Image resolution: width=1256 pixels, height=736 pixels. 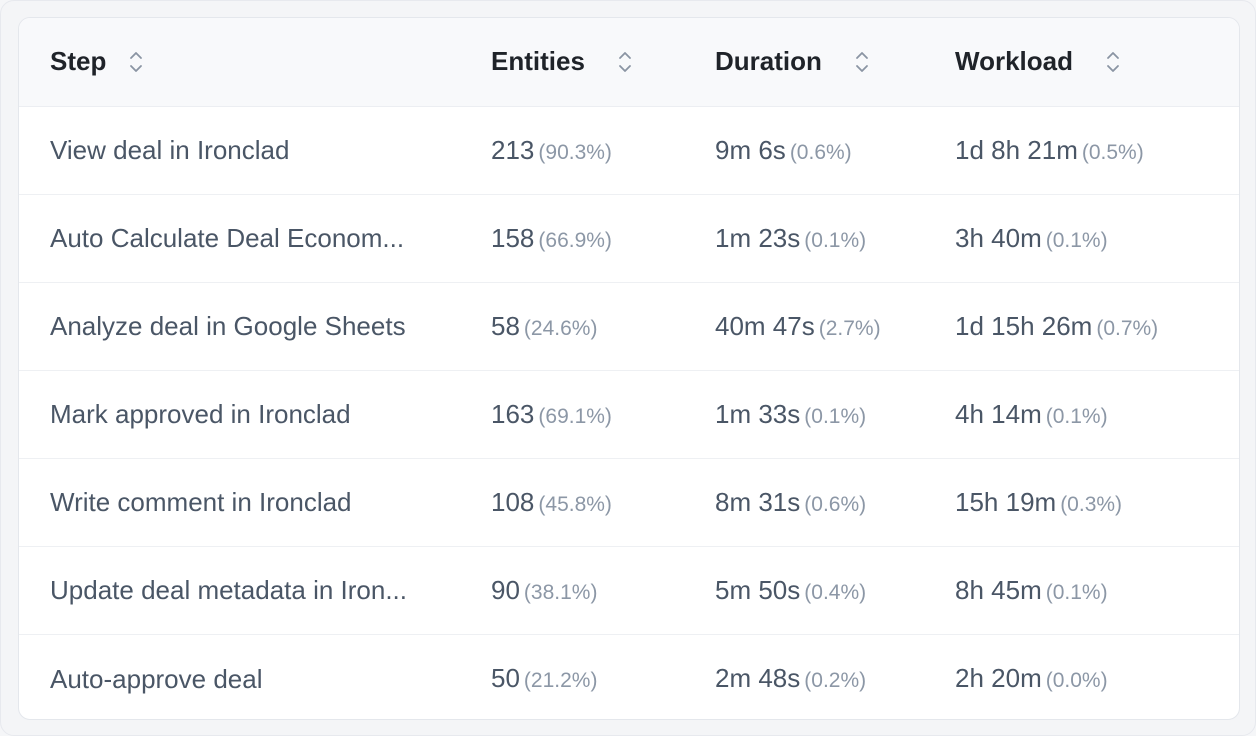 I want to click on step-cell: Analyze deal in Google Sheets, so click(x=255, y=326).